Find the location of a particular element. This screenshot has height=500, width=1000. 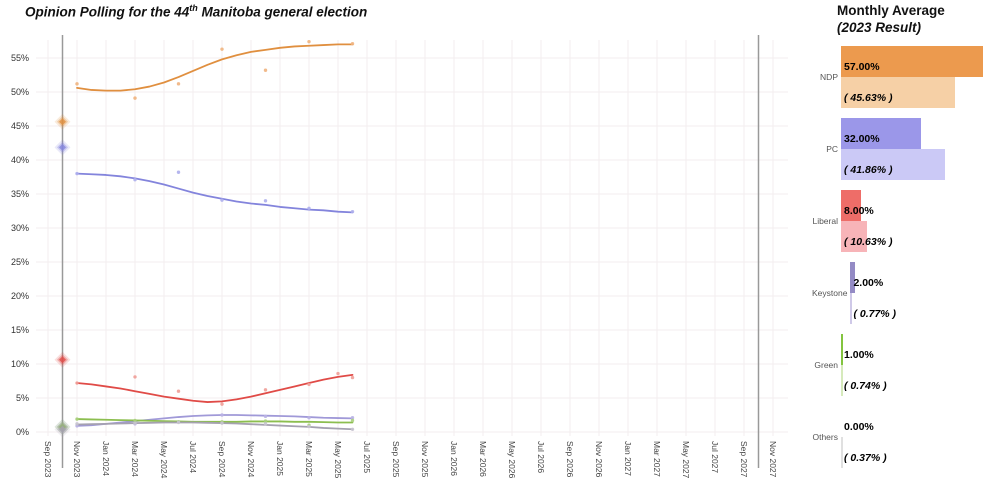

party-row-ndp: NDP 57.00% ( 45.63% ) is located at coordinates (906, 77).